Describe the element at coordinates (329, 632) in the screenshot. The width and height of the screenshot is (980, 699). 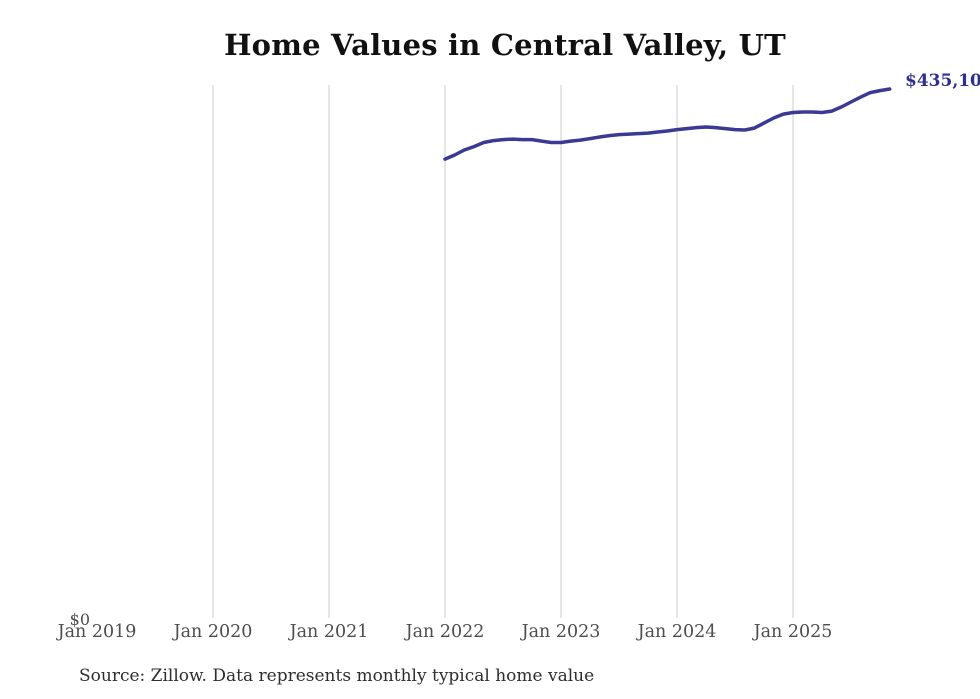
I see `x-axis-tick-label: Jan 2021` at that location.